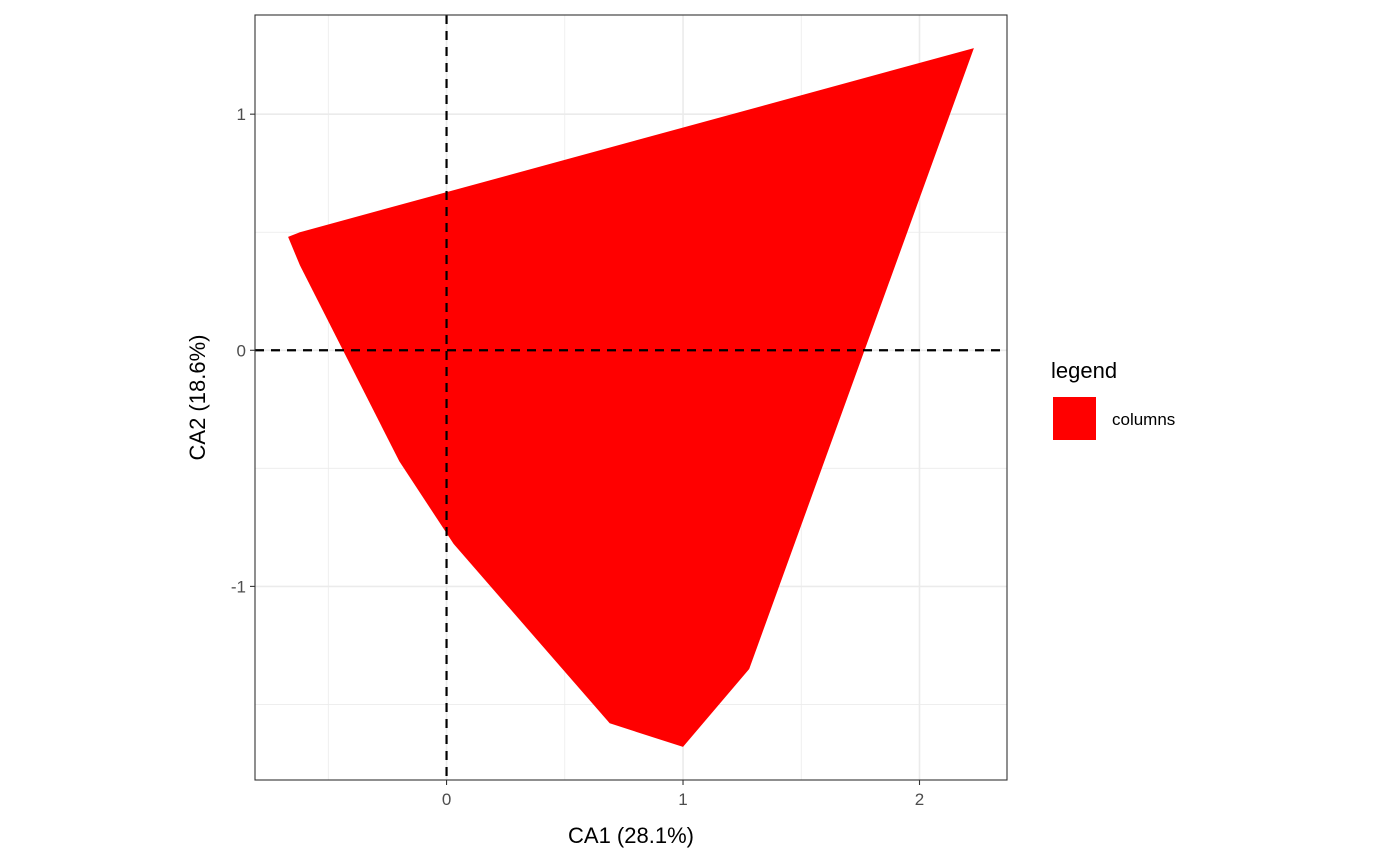 This screenshot has width=1400, height=865. Describe the element at coordinates (241, 114) in the screenshot. I see `y-tick-label: 1` at that location.